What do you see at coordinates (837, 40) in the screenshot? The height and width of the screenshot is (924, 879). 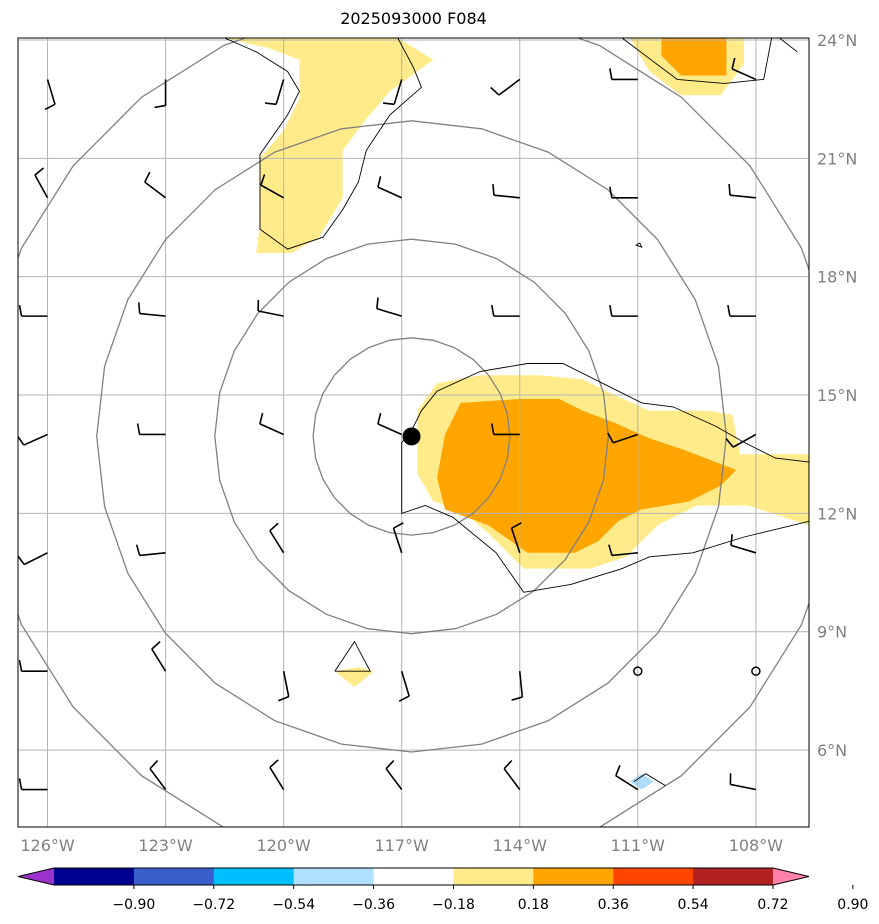 I see `latitude-label: 24°N` at bounding box center [837, 40].